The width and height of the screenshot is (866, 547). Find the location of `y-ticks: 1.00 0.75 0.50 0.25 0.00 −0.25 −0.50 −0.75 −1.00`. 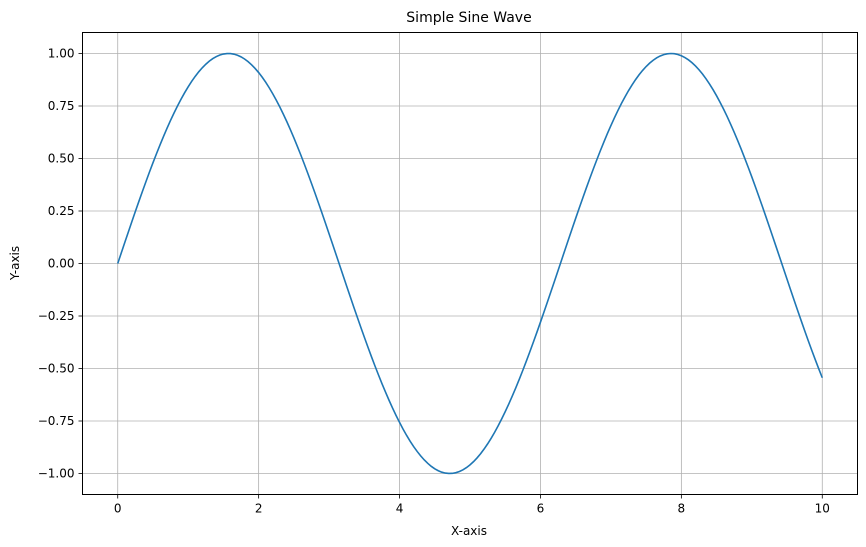

y-ticks: 1.00 0.75 0.50 0.25 0.00 −0.25 −0.50 −0.75 −1.00 is located at coordinates (60, 264).